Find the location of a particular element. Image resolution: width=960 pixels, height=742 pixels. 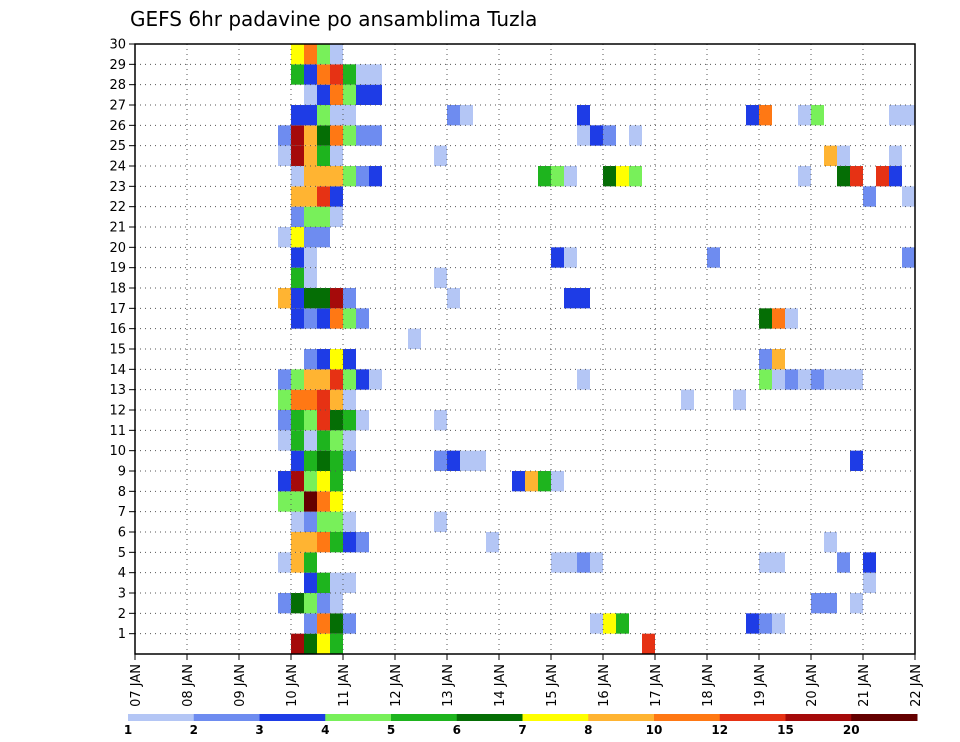

y-tick-label: 30 is located at coordinates (117, 45).